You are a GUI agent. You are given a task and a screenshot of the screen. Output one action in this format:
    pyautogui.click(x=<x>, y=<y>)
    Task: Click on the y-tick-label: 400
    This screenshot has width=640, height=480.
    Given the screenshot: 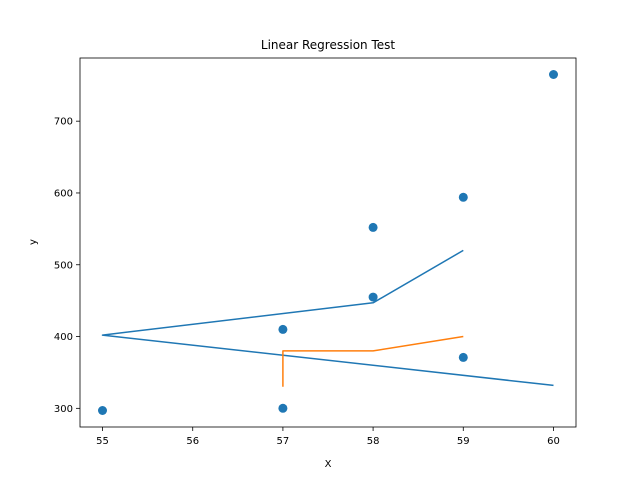 What is the action you would take?
    pyautogui.click(x=63, y=337)
    